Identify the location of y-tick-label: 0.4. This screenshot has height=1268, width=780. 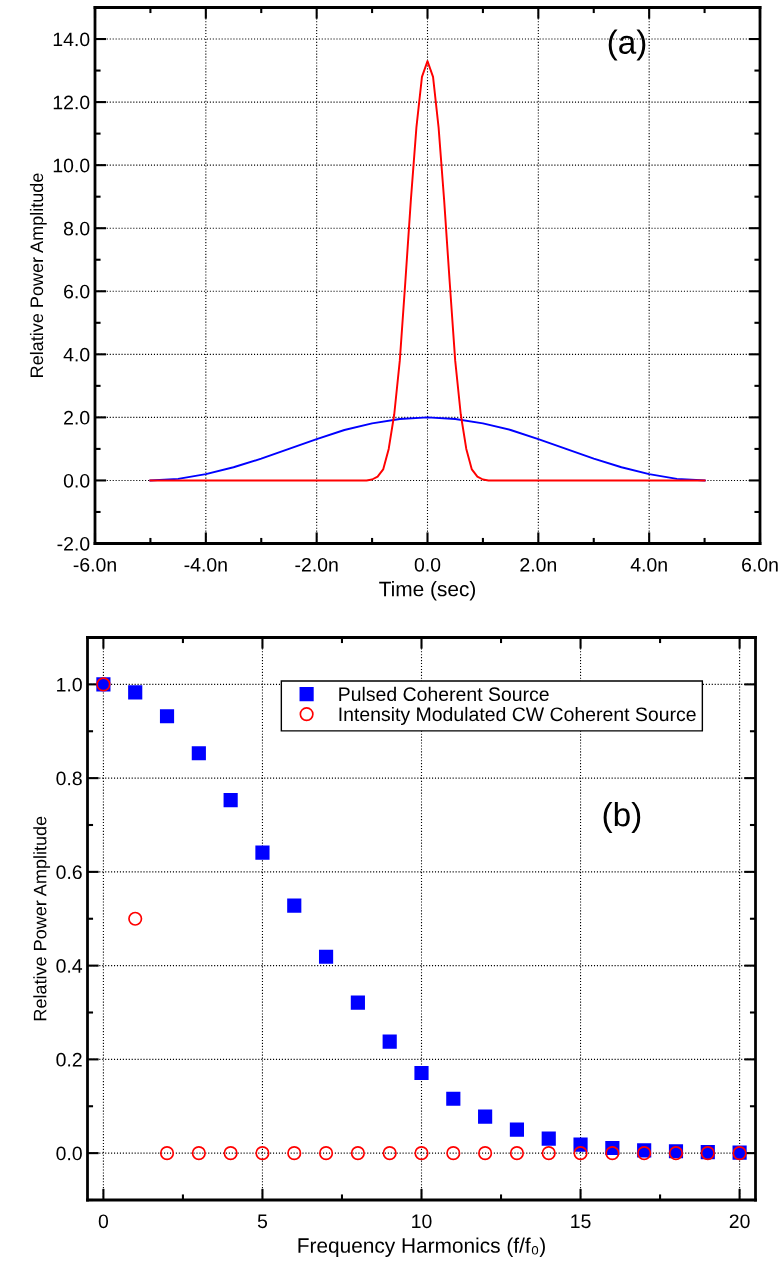
(69, 966).